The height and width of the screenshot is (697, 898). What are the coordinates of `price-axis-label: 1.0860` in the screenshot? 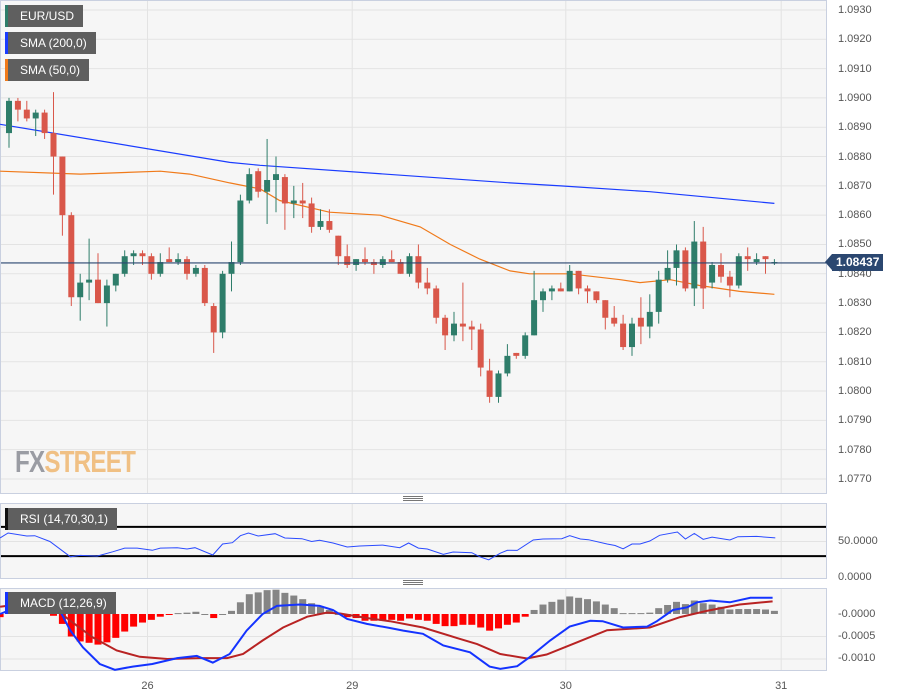 It's located at (855, 215).